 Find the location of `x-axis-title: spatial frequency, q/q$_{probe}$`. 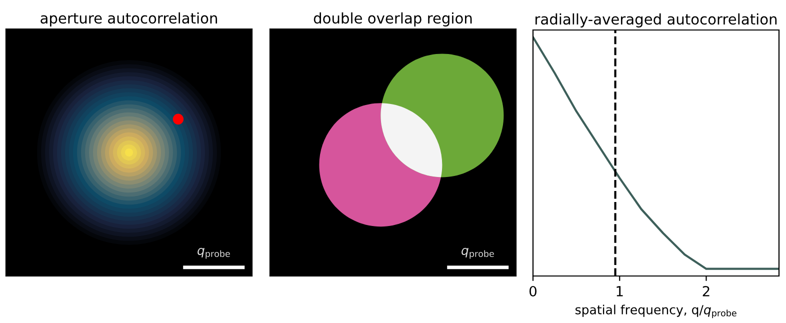

x-axis-title: spatial frequency, q/q$_{probe}$ is located at coordinates (655, 311).